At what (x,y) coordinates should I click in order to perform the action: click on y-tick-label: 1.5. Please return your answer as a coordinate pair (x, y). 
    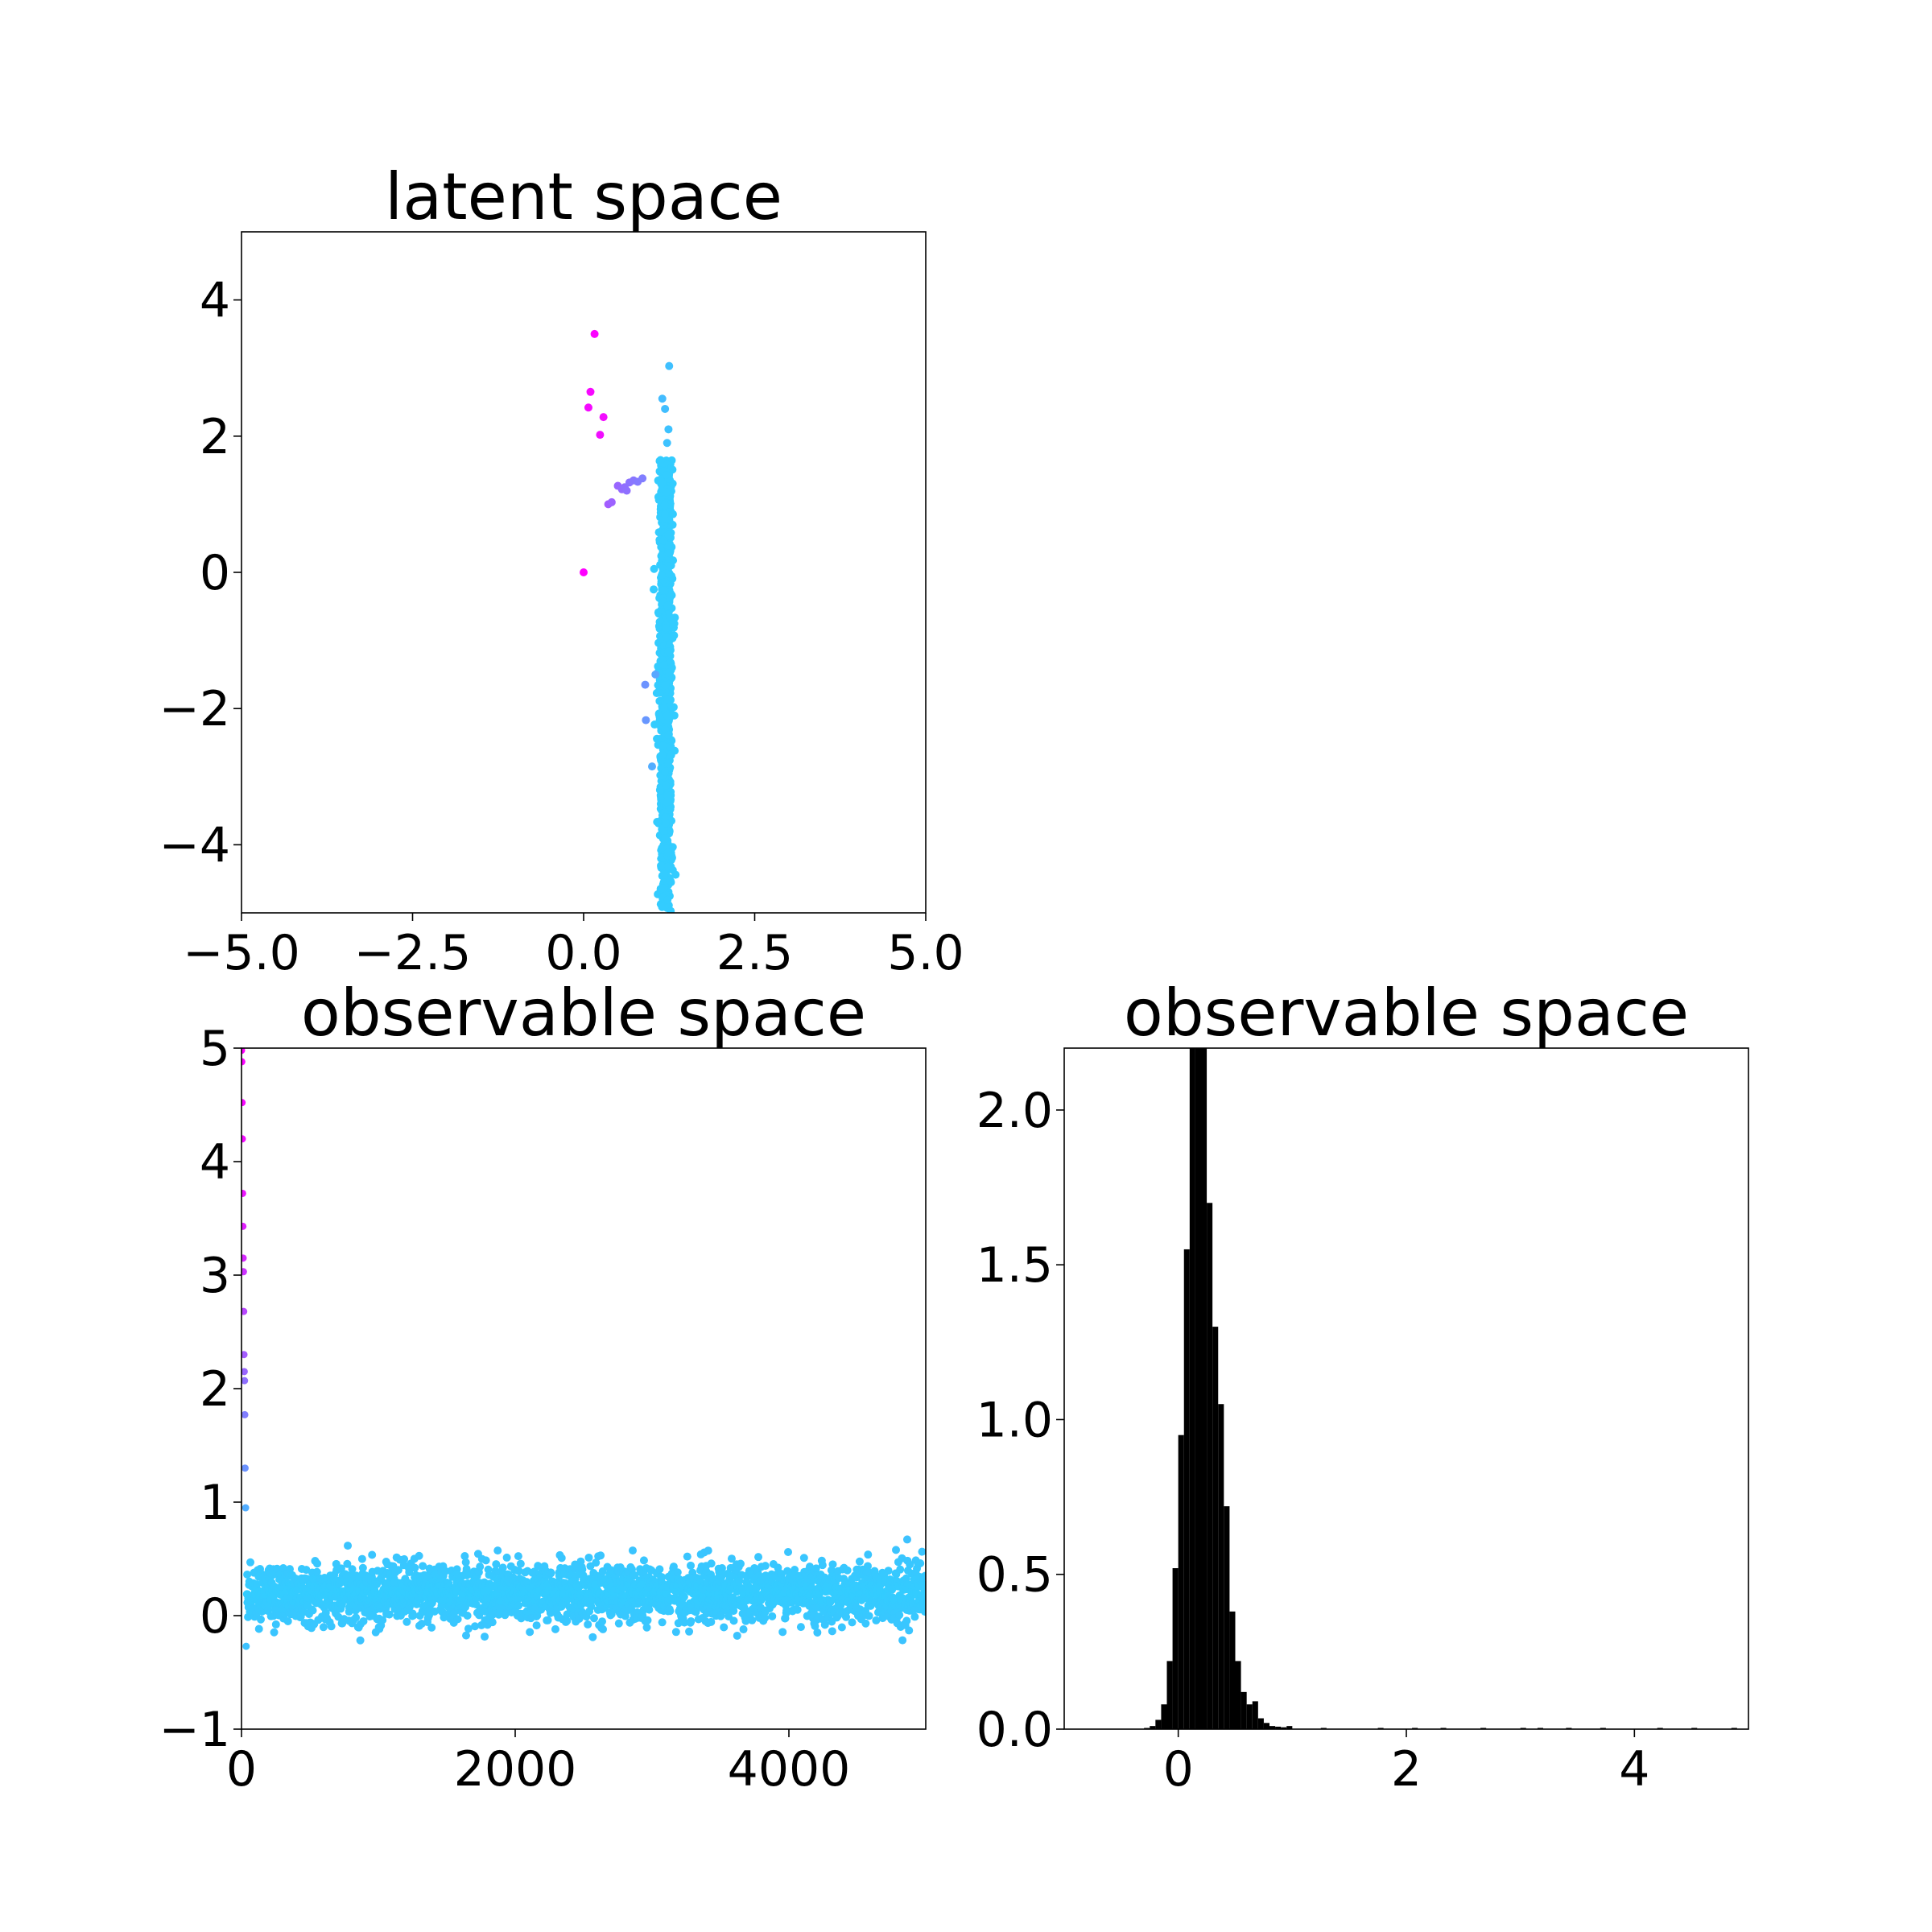
    Looking at the image, I should click on (1014, 1265).